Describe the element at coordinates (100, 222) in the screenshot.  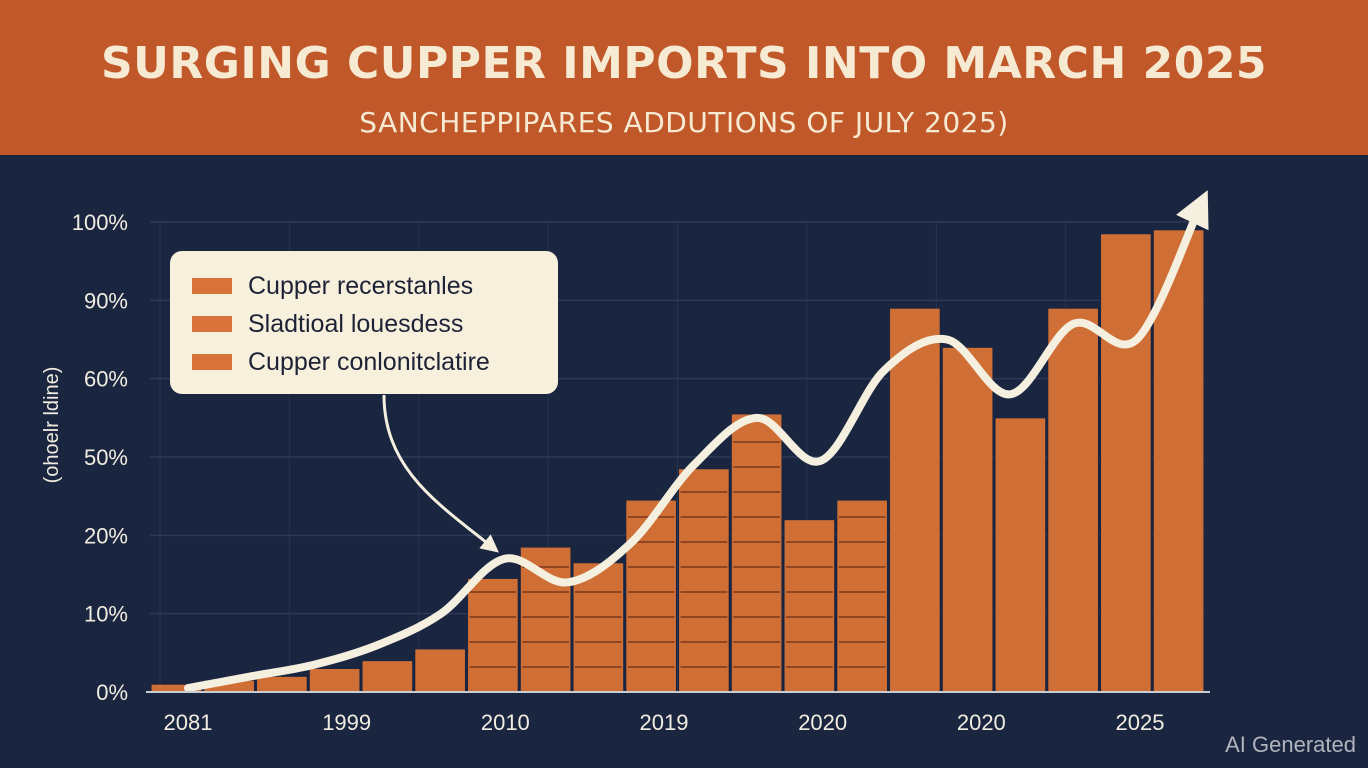
I see `y-tick-label: 100%` at that location.